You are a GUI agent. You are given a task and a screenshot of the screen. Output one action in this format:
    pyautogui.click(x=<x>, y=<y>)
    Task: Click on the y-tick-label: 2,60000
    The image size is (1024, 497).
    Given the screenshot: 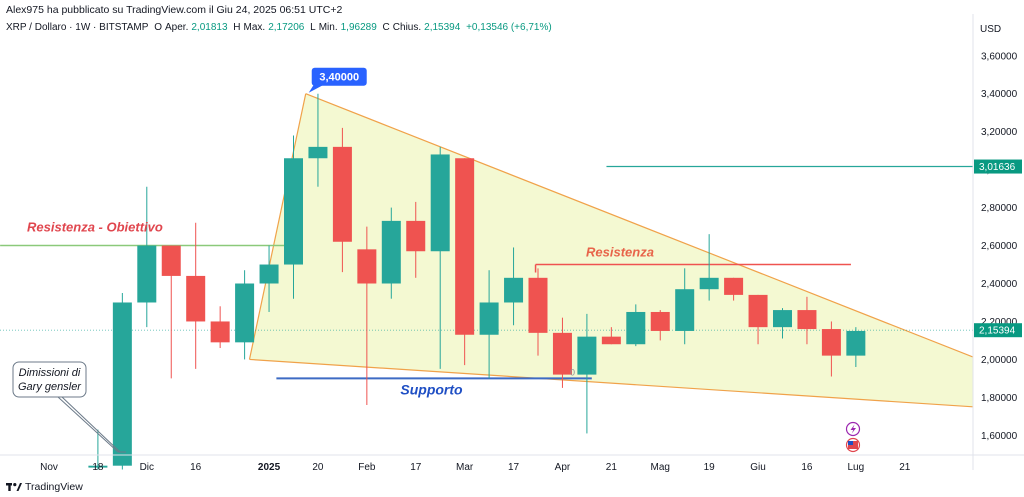 What is the action you would take?
    pyautogui.click(x=999, y=246)
    